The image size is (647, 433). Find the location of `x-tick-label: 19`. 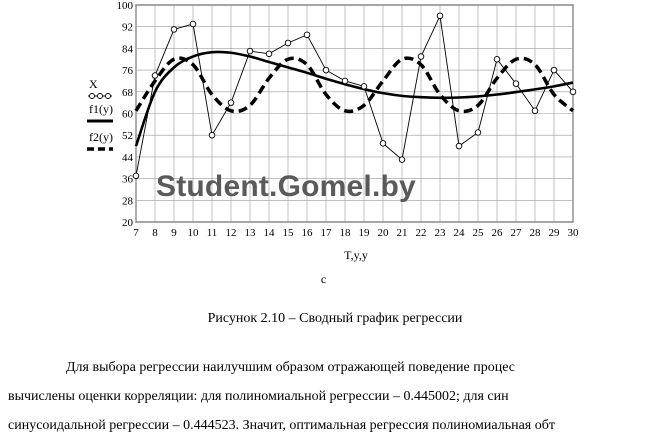

x-tick-label: 19 is located at coordinates (365, 233).